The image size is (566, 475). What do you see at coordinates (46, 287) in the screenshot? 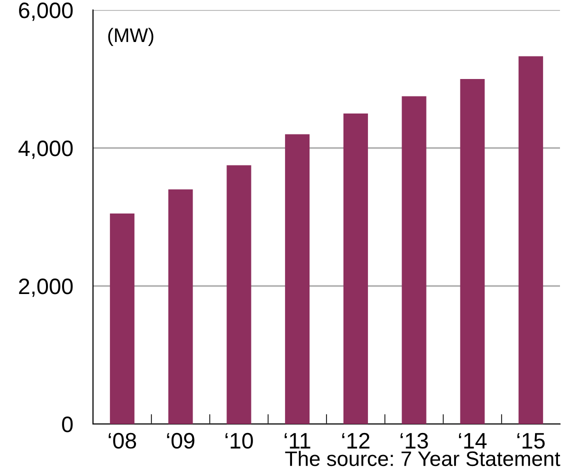
I see `y-tick-label: 2,000` at bounding box center [46, 287].